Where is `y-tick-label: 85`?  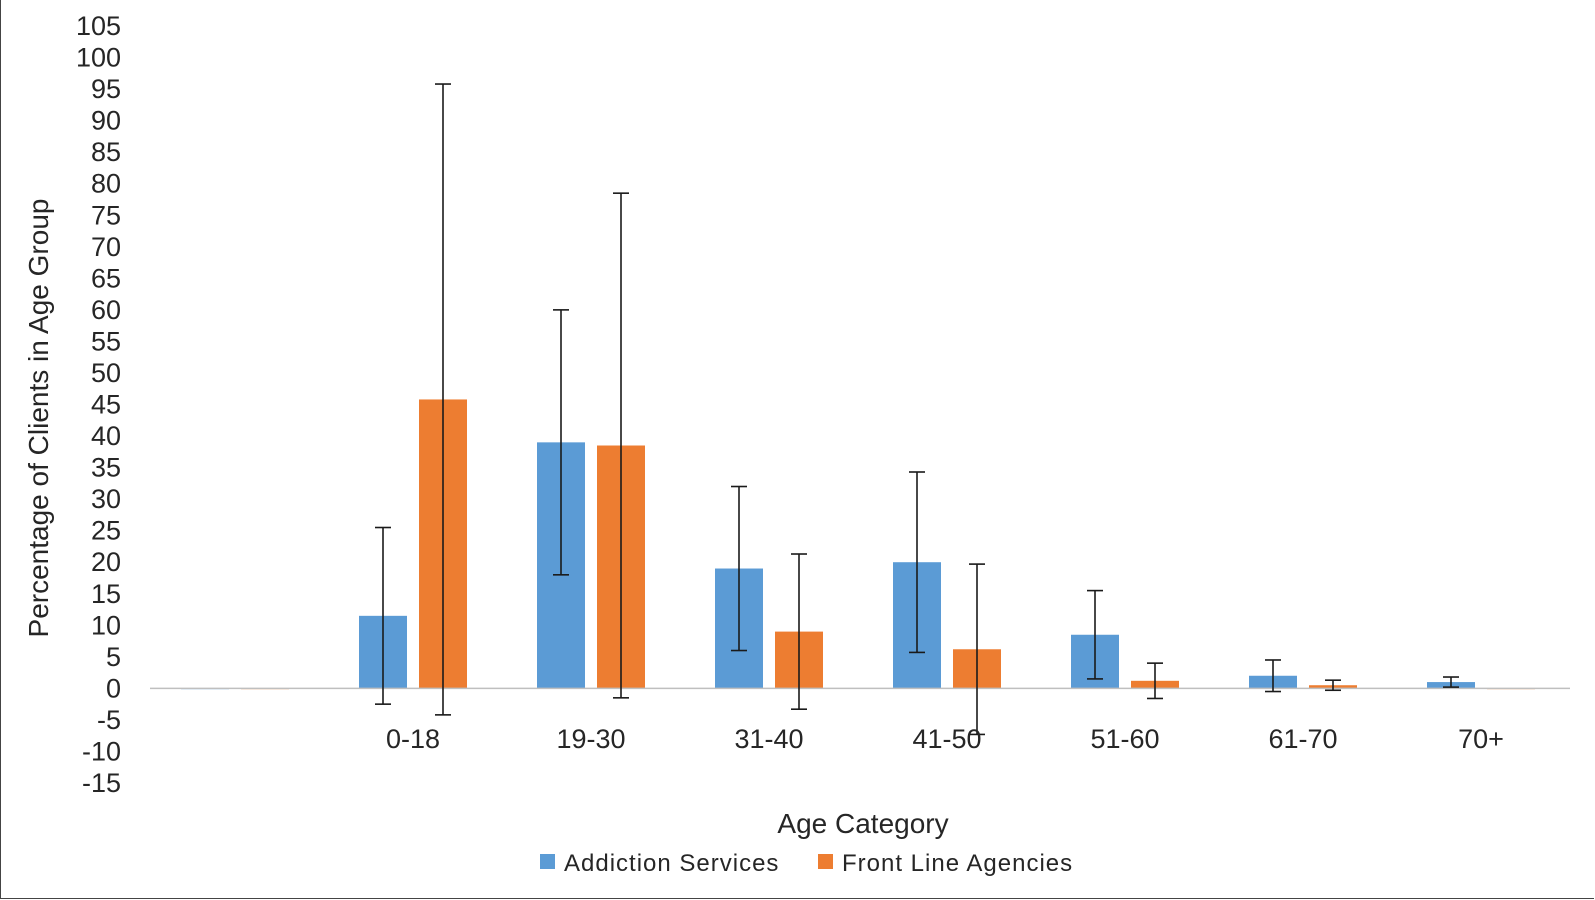
y-tick-label: 85 is located at coordinates (106, 152).